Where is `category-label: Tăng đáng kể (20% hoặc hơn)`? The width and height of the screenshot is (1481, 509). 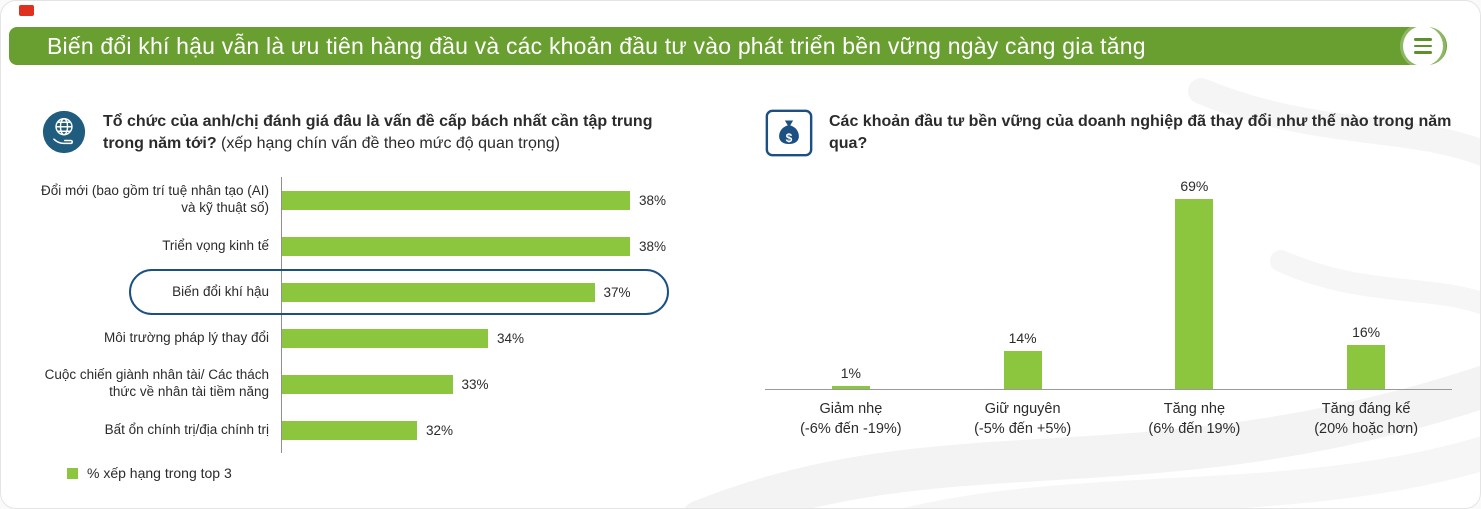 category-label: Tăng đáng kể (20% hoặc hơn) is located at coordinates (1366, 419).